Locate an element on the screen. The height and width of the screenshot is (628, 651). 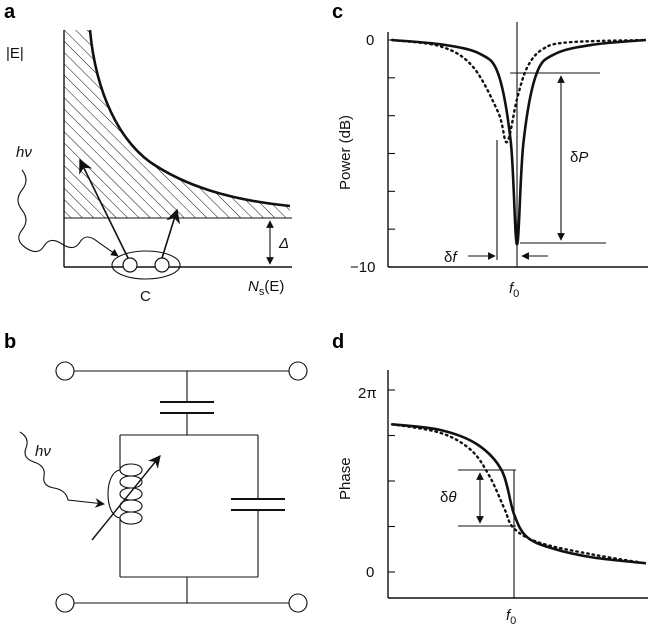
panel-d-f0-label: f0 is located at coordinates (511, 617).